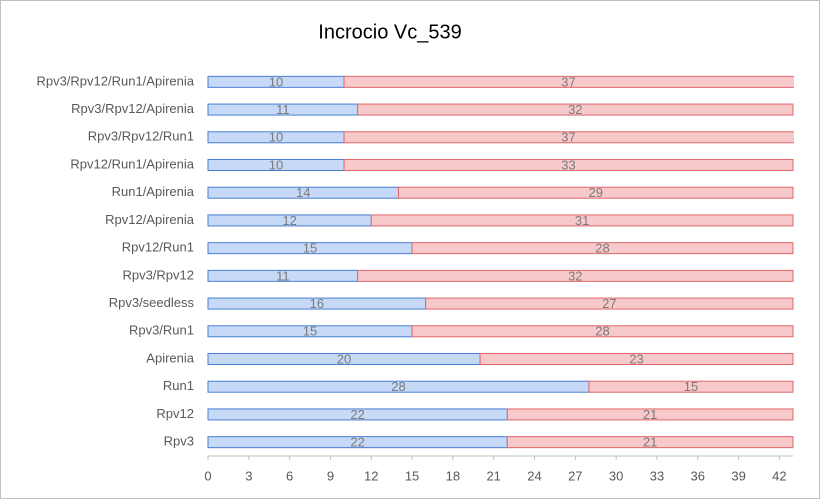 The height and width of the screenshot is (499, 820). Describe the element at coordinates (344, 358) in the screenshot. I see `data-label: 20` at that location.